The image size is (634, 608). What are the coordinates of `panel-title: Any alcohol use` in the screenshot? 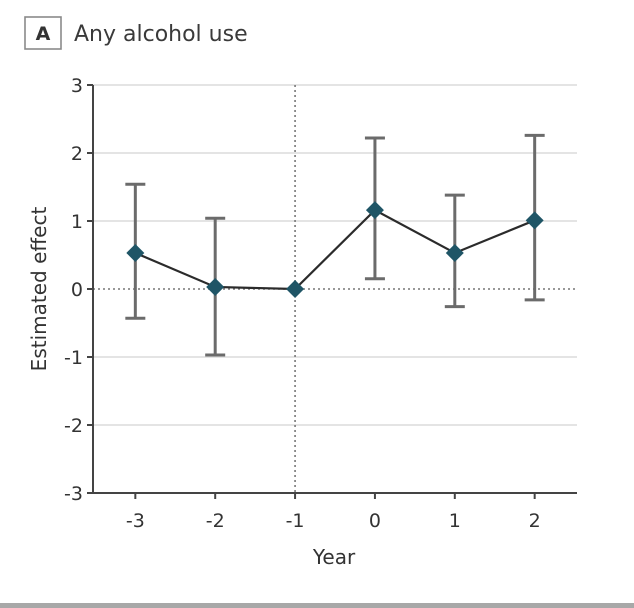 It's located at (161, 34).